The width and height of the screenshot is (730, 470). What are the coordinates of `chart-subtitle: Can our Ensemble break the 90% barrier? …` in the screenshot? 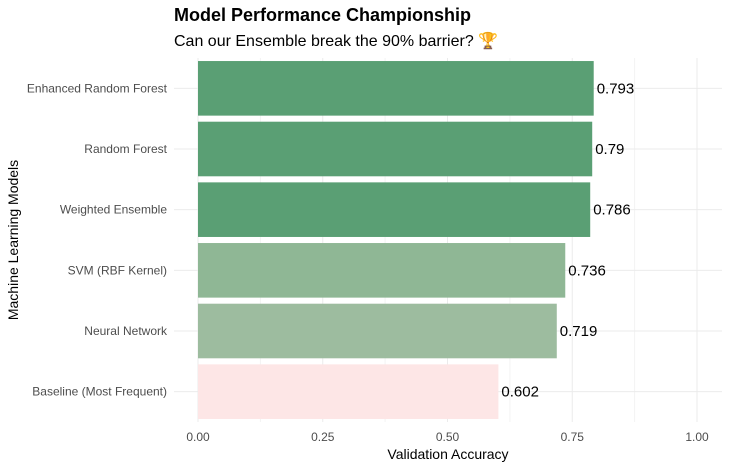 It's located at (336, 40).